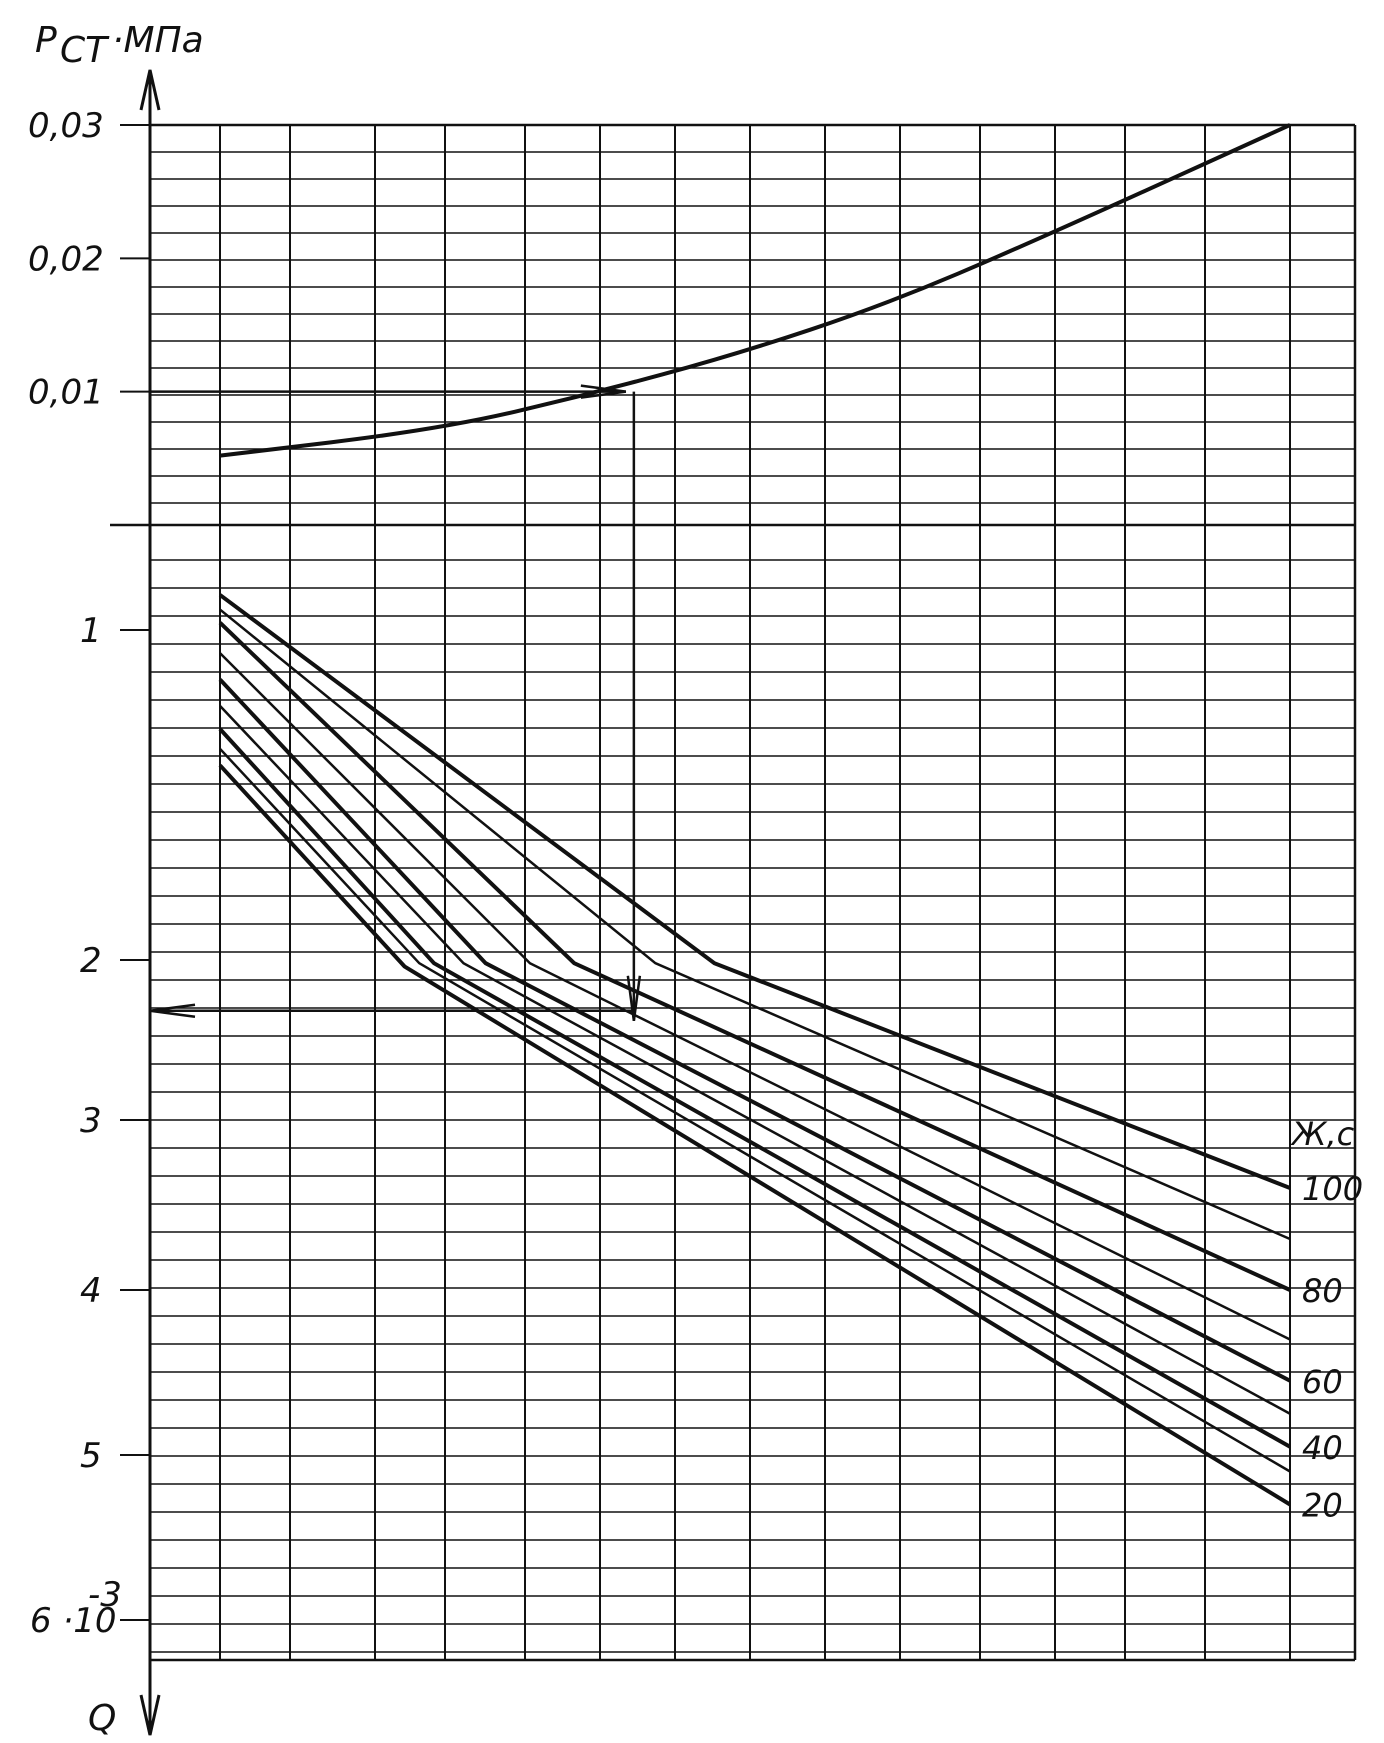 This screenshot has height=1743, width=1384. What do you see at coordinates (46, 40) in the screenshot?
I see `top-y-axis-label: P` at bounding box center [46, 40].